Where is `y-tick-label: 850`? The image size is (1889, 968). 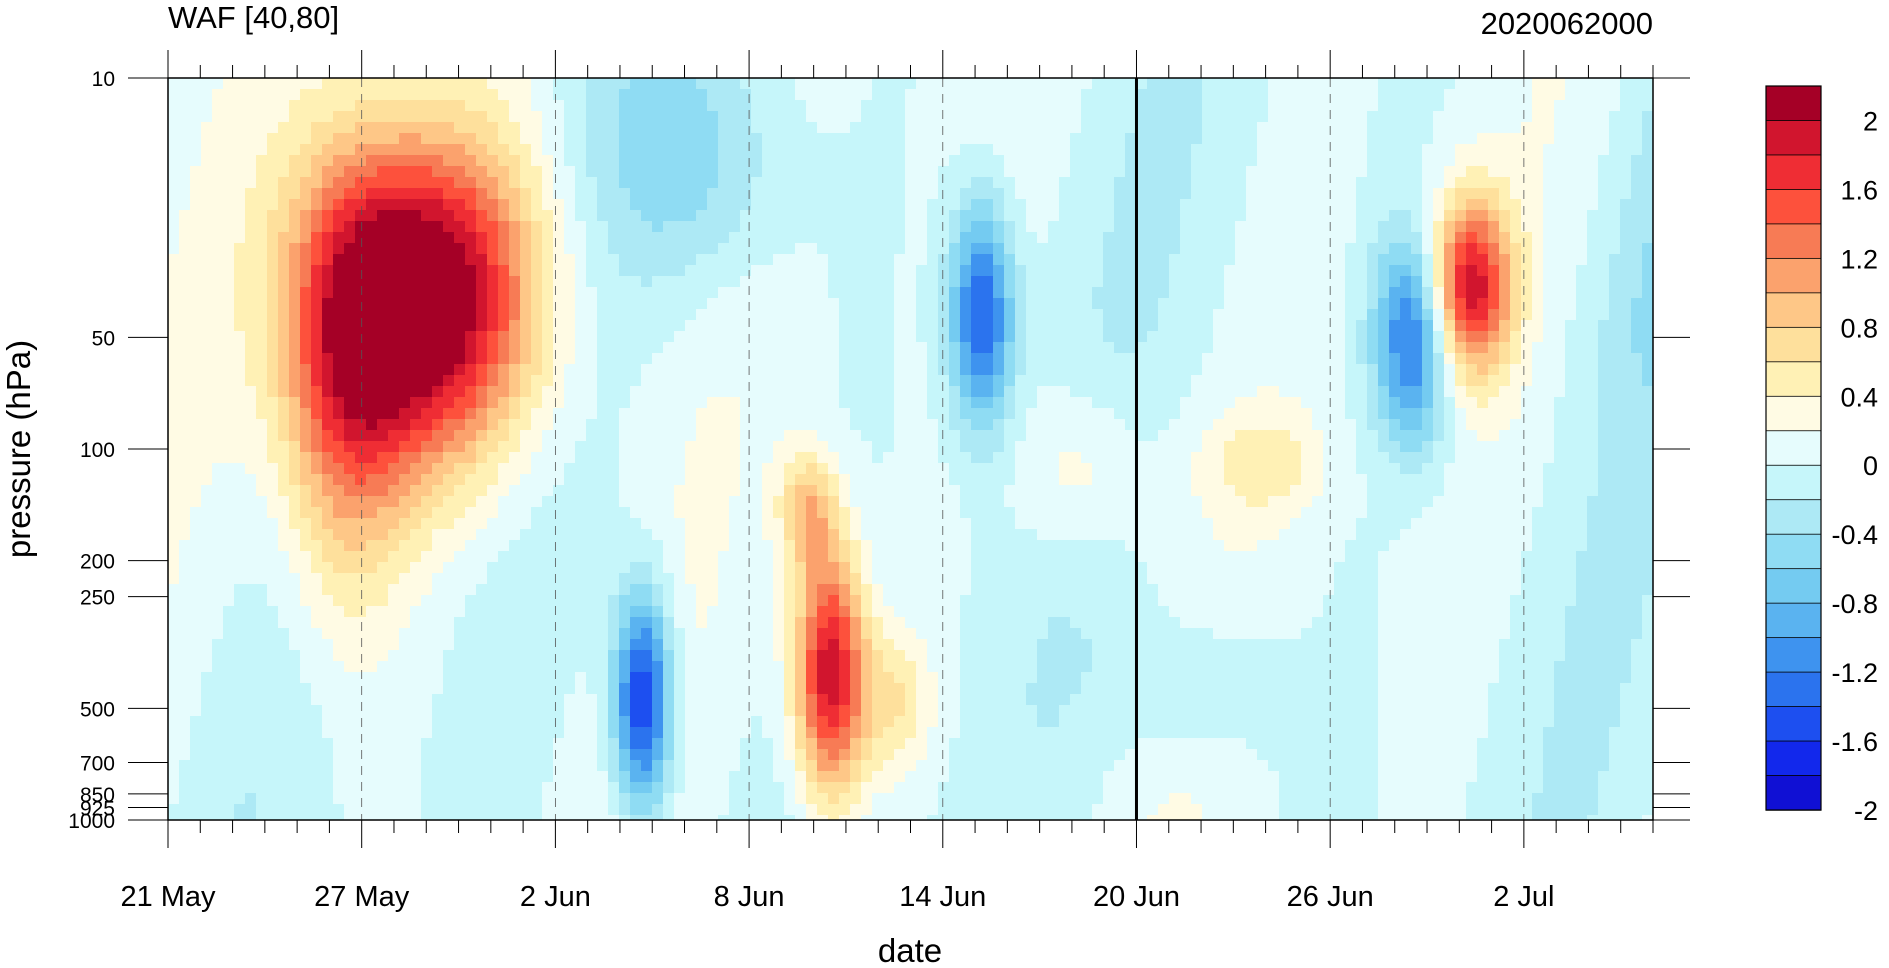 y-tick-label: 850 is located at coordinates (97, 795).